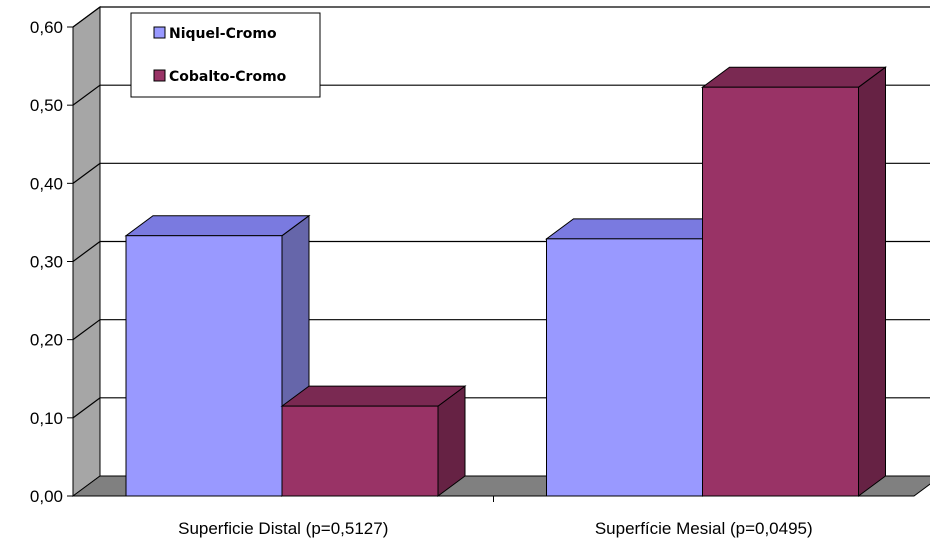 This screenshot has width=930, height=554. I want to click on bar-cobalto-cromo-distal, so click(373, 441).